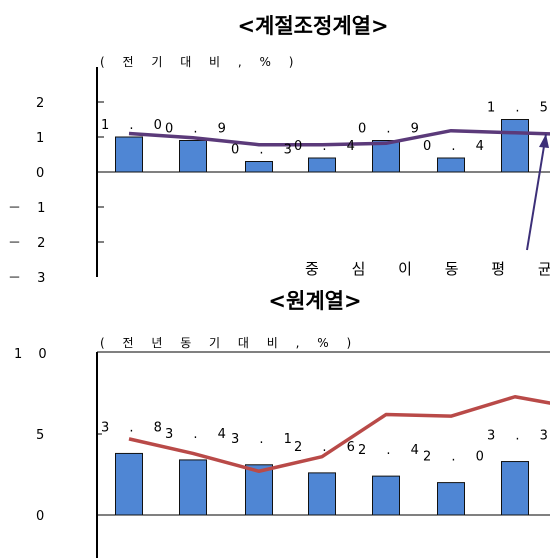 The height and width of the screenshot is (558, 550). Describe the element at coordinates (328, 447) in the screenshot. I see `chart2-data-label: 2 . 6` at that location.